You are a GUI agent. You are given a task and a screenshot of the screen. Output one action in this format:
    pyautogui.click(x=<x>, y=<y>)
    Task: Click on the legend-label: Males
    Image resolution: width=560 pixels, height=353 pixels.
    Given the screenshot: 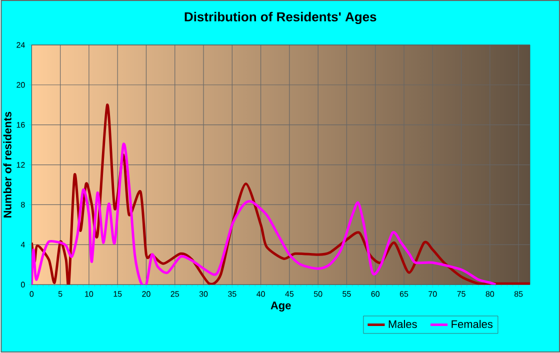 What is the action you would take?
    pyautogui.click(x=402, y=324)
    